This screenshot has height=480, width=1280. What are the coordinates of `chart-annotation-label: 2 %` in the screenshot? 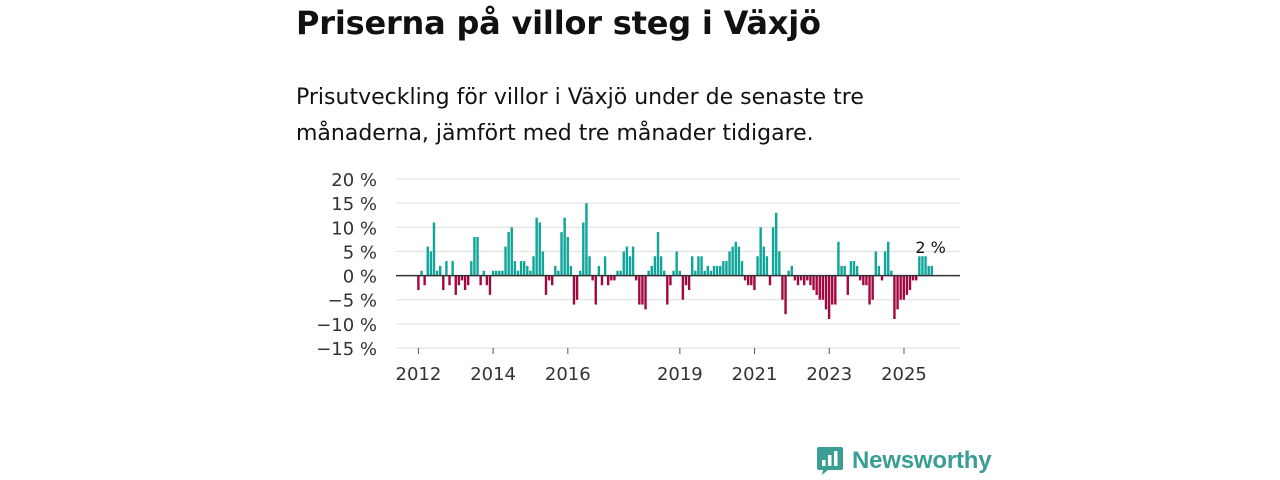 It's located at (930, 247).